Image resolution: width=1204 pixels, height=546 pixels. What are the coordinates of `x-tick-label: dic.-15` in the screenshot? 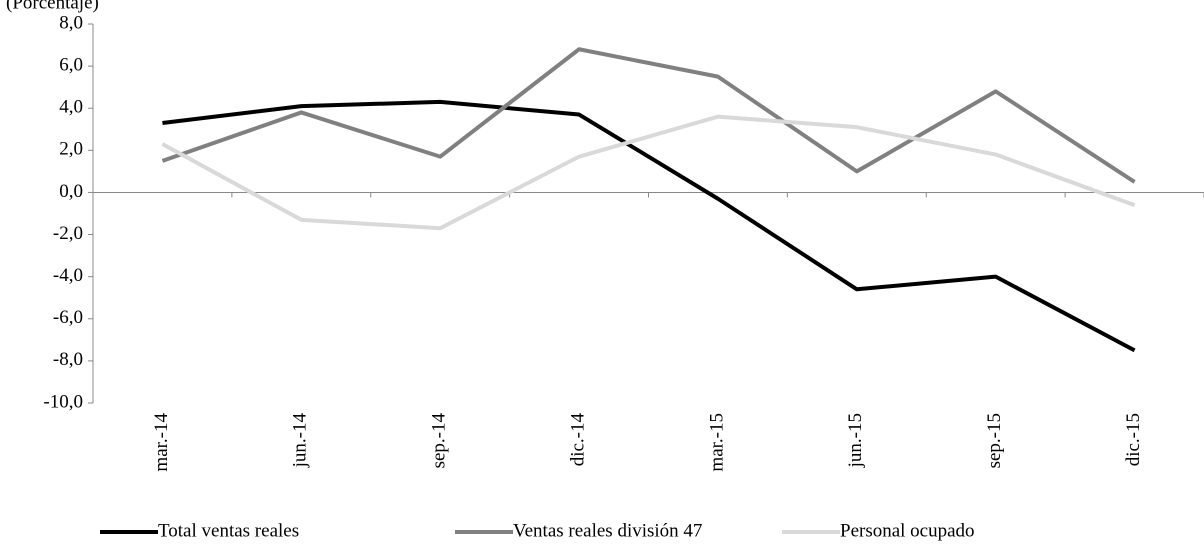 It's located at (1133, 439).